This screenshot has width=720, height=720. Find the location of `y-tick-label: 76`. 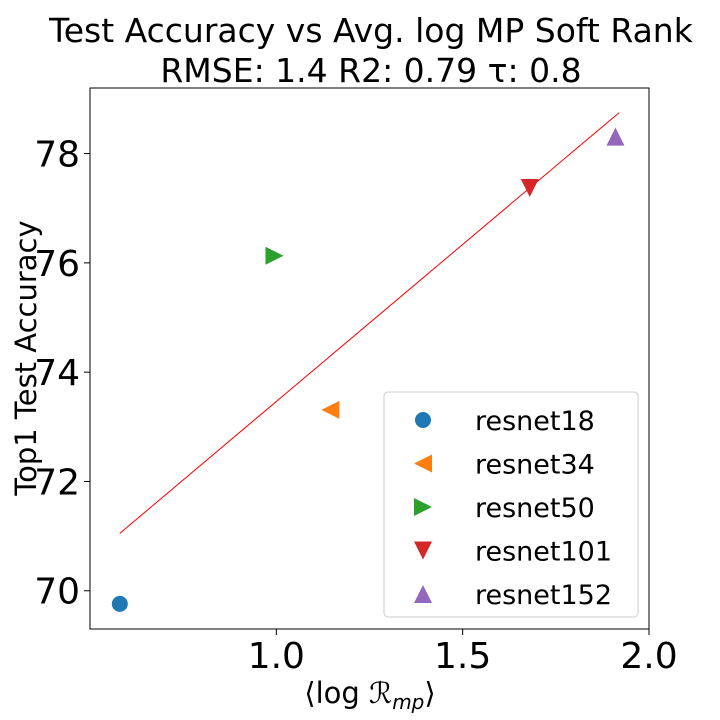

y-tick-label: 76 is located at coordinates (57, 264).